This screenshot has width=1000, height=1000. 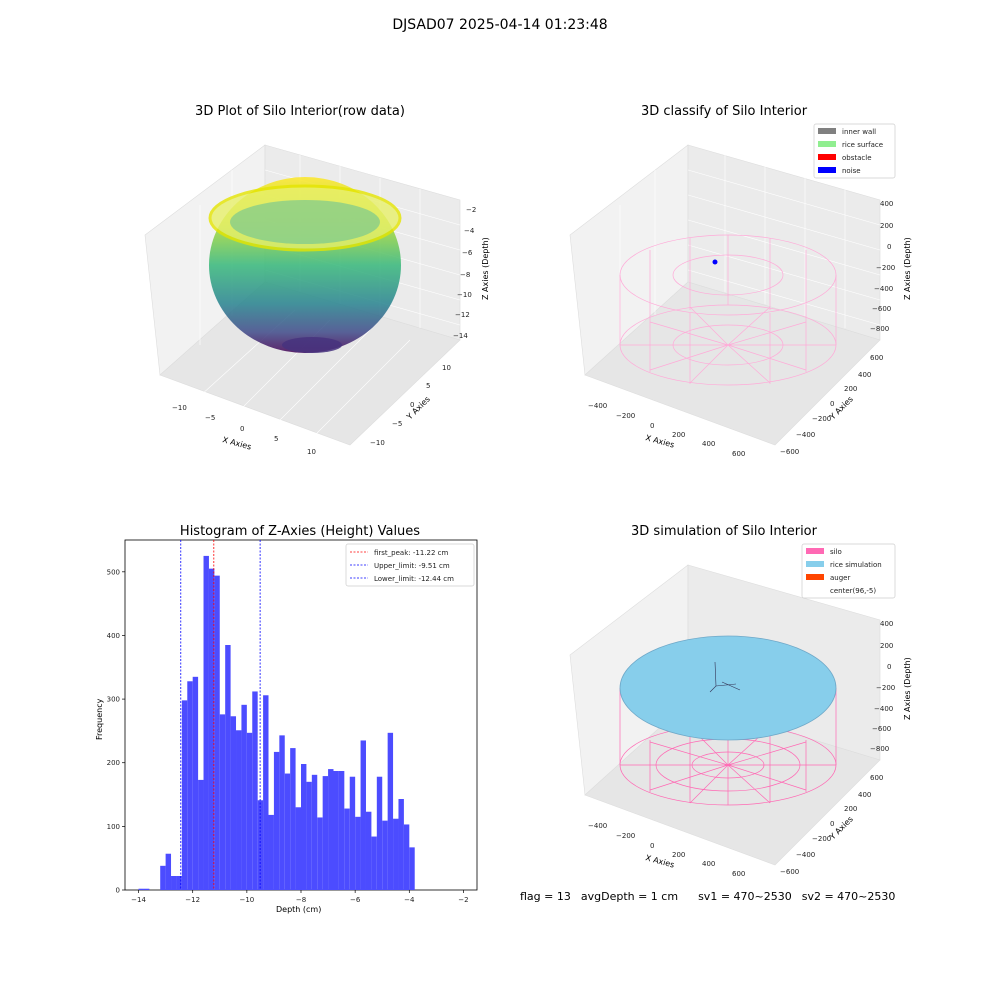 I want to click on rice-simulation-surface, so click(x=728, y=688).